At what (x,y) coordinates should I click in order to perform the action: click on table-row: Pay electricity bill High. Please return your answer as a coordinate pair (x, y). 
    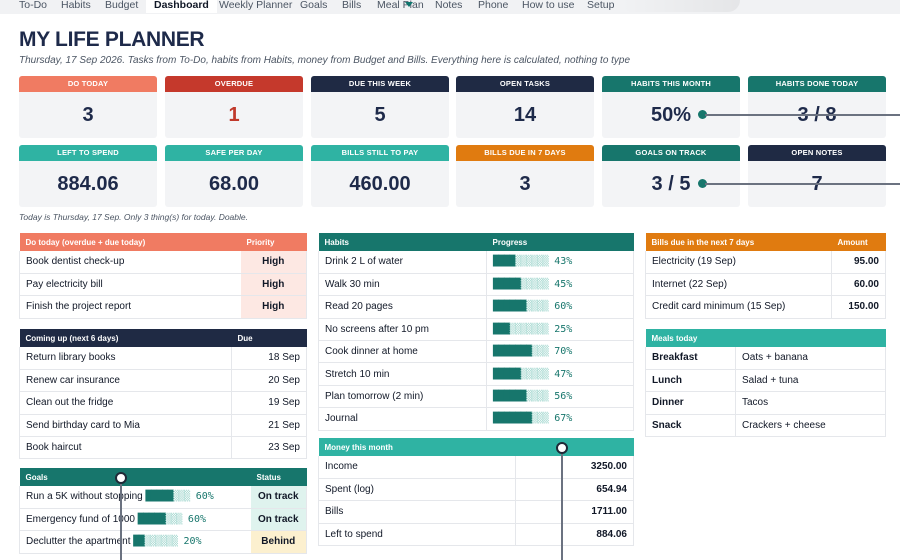
    Looking at the image, I should click on (163, 285).